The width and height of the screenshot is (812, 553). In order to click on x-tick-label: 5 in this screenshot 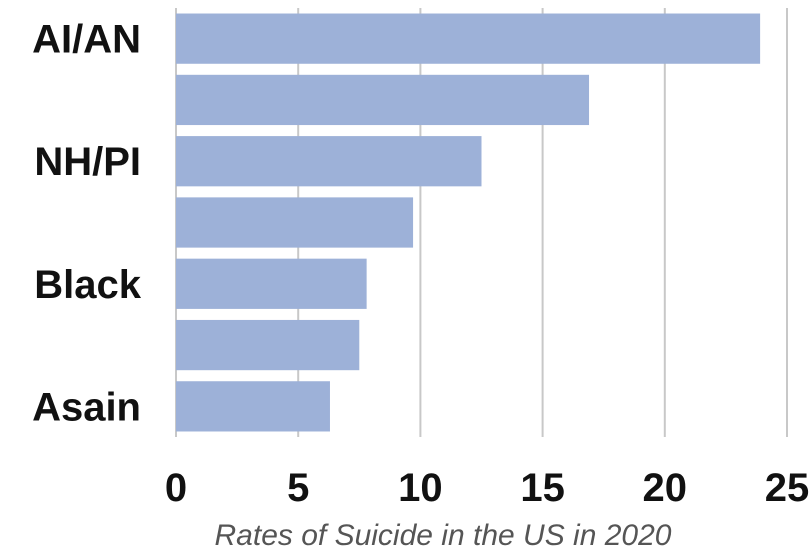, I will do `click(298, 488)`.